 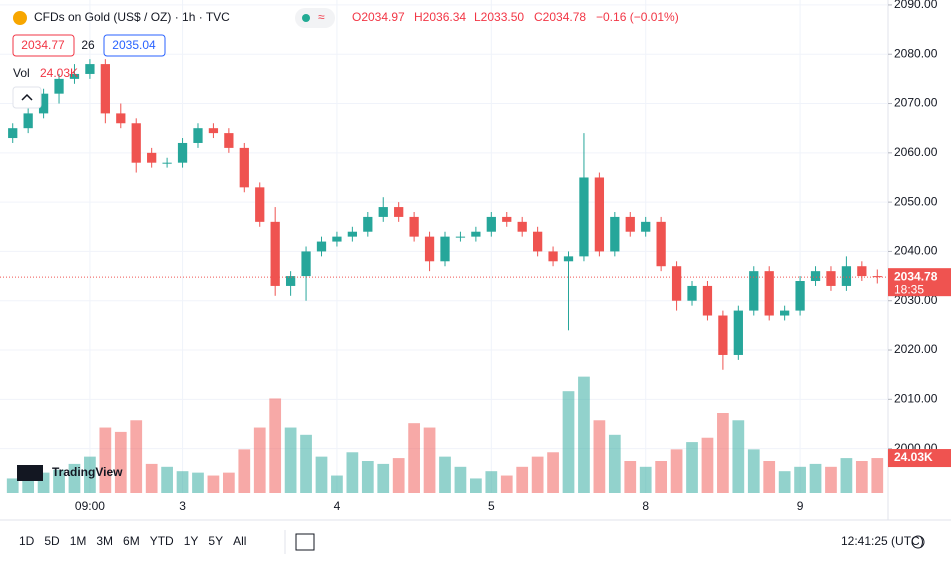 What do you see at coordinates (378, 17) in the screenshot?
I see `legend-open: O2034.97` at bounding box center [378, 17].